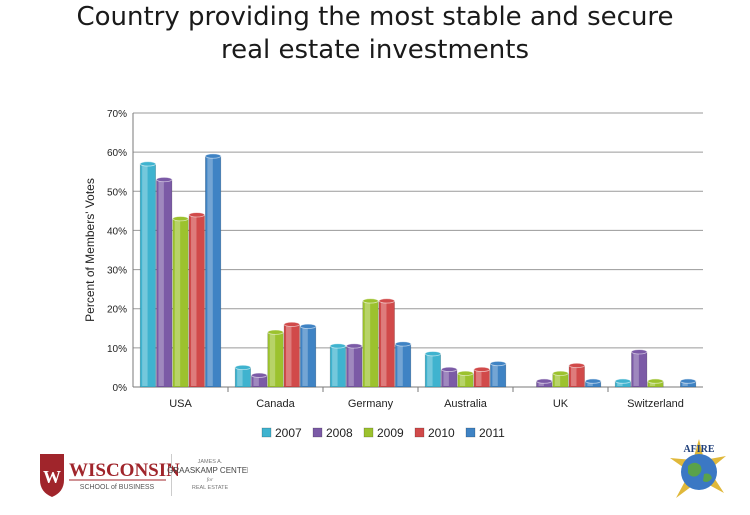  What do you see at coordinates (655, 404) in the screenshot?
I see `x-tick-label: Switzerland` at bounding box center [655, 404].